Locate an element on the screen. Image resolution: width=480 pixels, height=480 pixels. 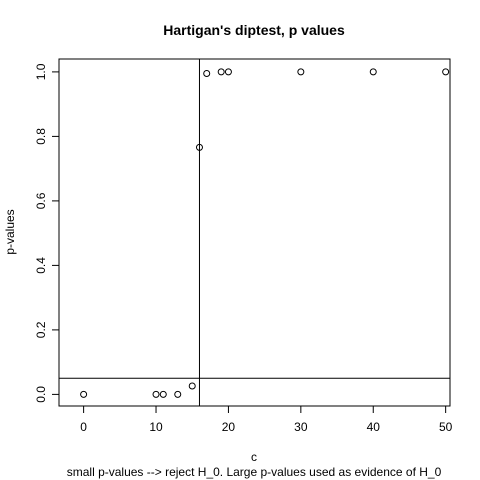
x-tick-label: 10 is located at coordinates (156, 427).